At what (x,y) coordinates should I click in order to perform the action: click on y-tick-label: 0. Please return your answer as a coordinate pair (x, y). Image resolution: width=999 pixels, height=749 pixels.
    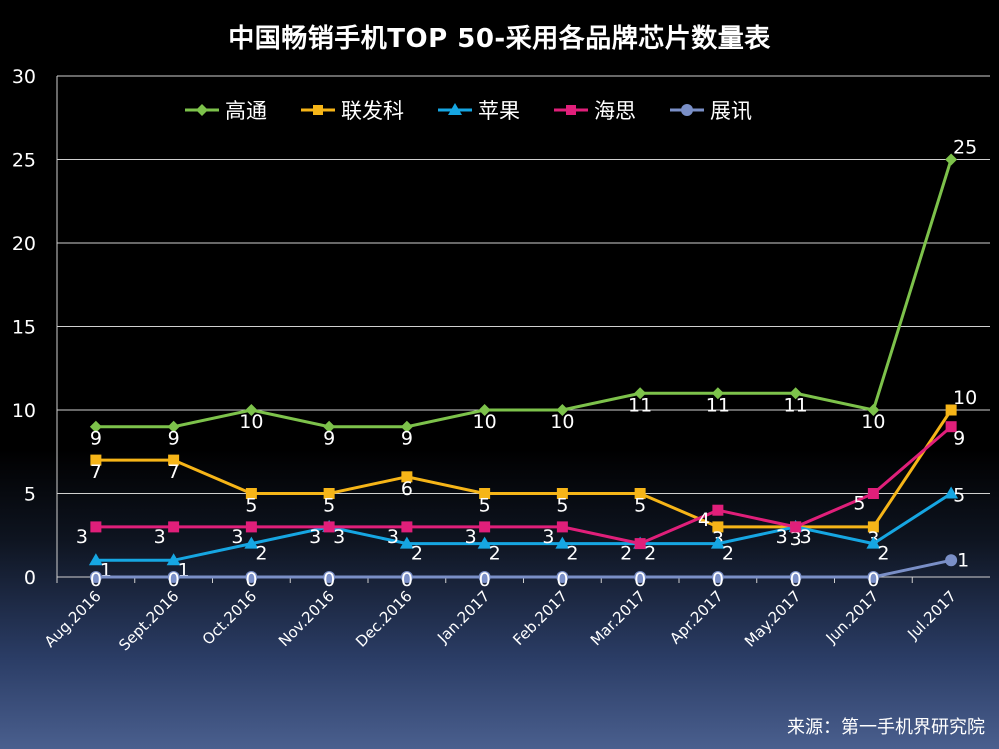
    Looking at the image, I should click on (30, 578).